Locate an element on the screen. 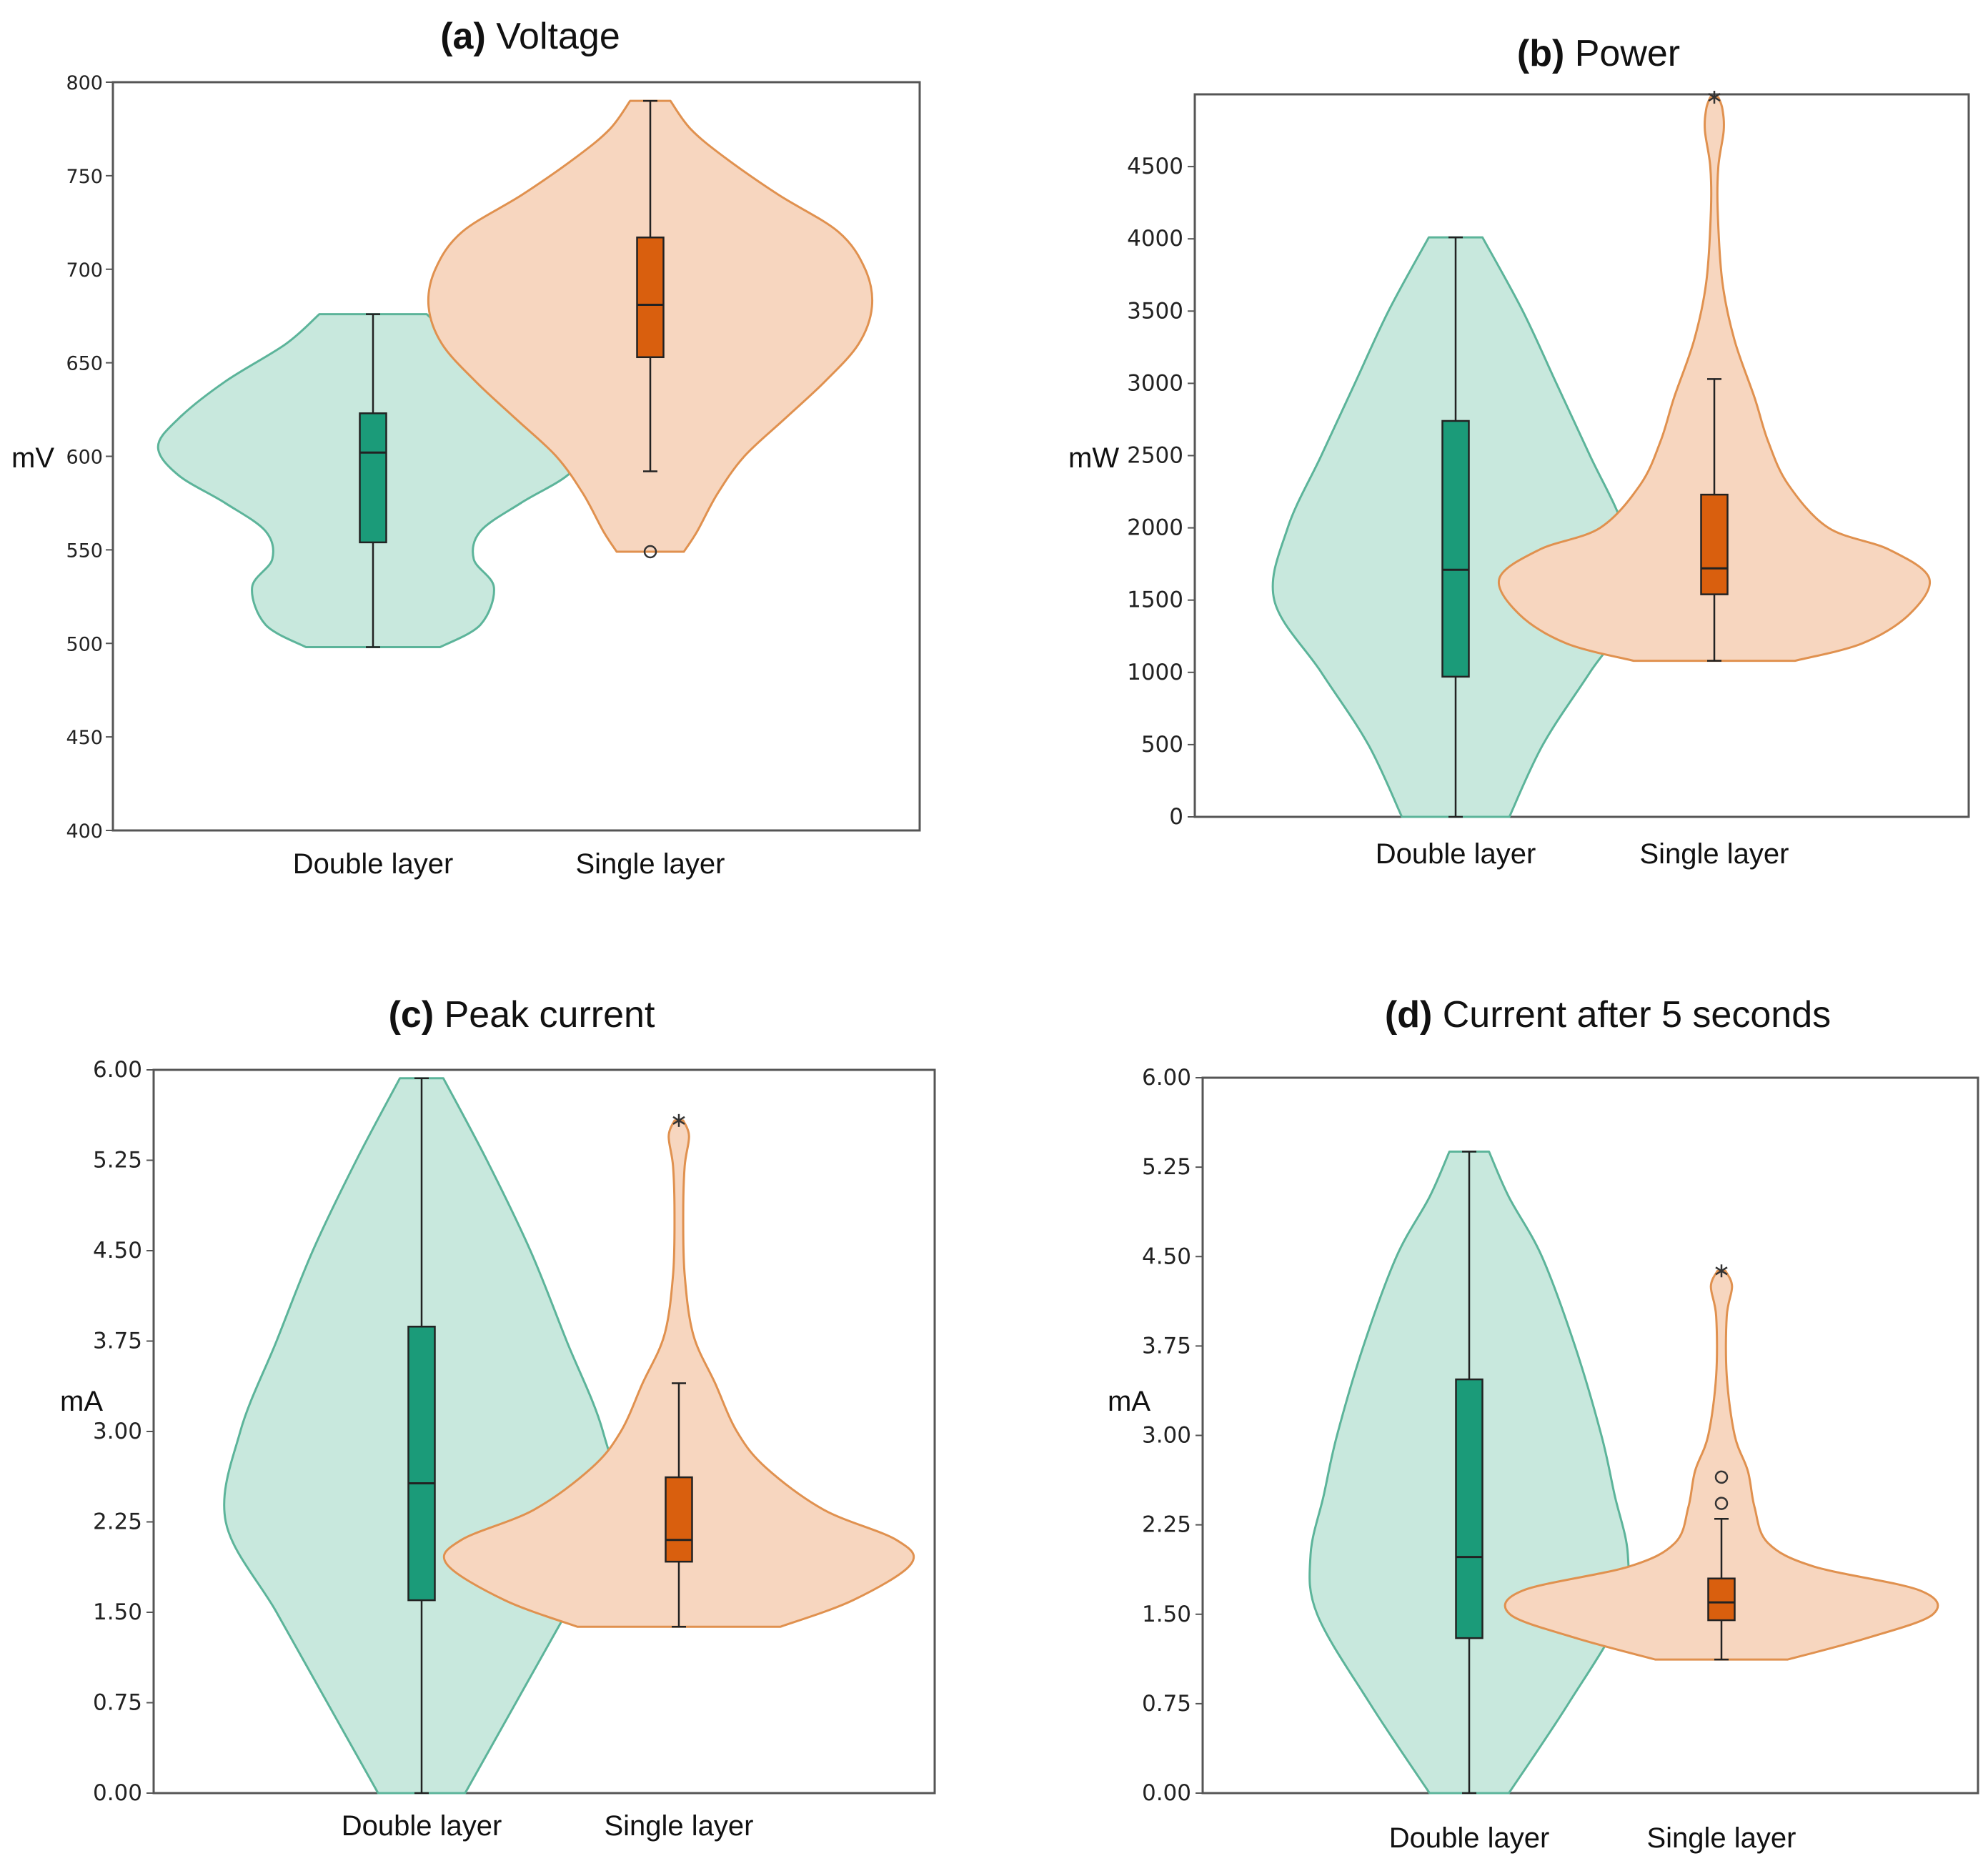 The width and height of the screenshot is (1988, 1866). y-tick-label: 4500 is located at coordinates (1155, 167).